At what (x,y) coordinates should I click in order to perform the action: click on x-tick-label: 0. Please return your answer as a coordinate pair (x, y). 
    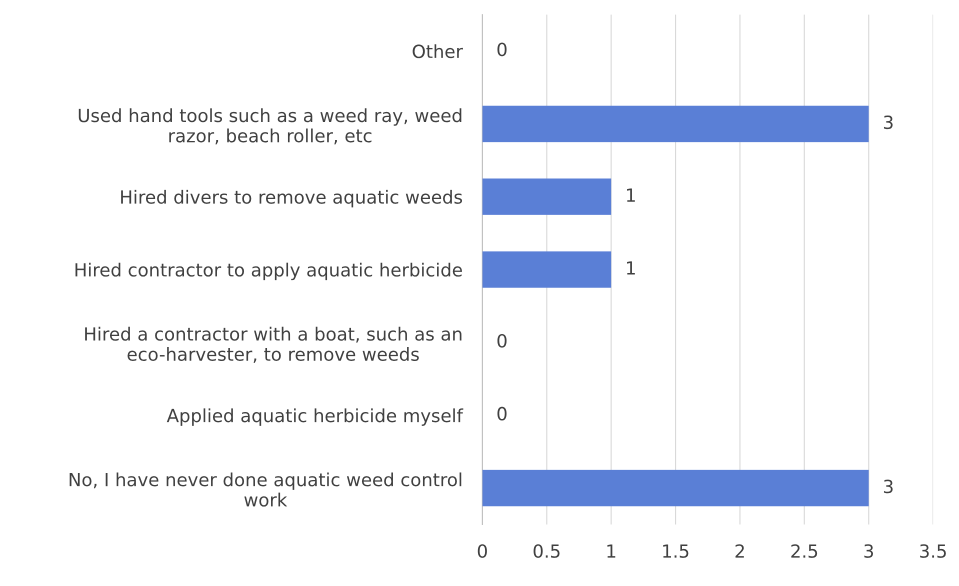
    Looking at the image, I should click on (482, 551).